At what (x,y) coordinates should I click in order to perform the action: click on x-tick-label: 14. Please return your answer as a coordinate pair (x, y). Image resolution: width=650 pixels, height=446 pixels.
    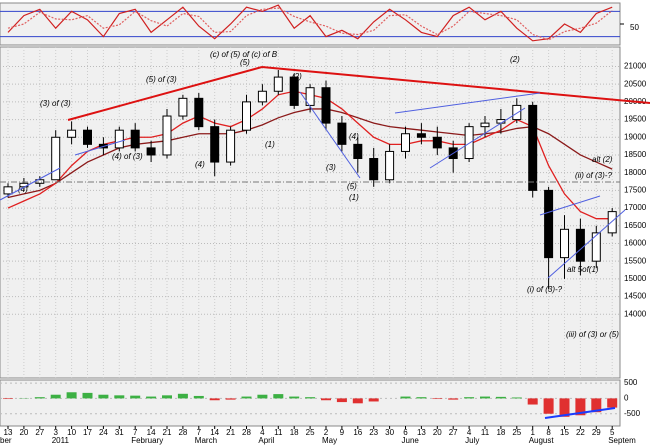
    Looking at the image, I should click on (151, 432).